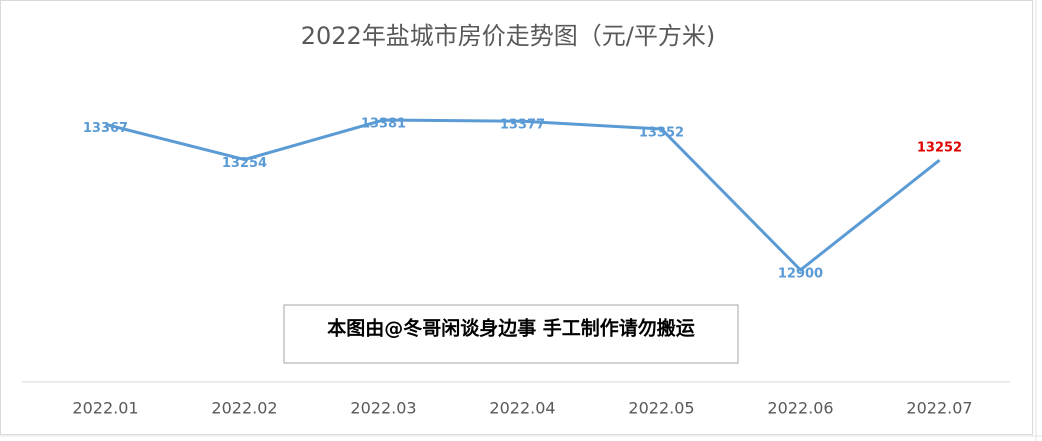 The image size is (1042, 441). I want to click on value-label: 13252, so click(939, 148).